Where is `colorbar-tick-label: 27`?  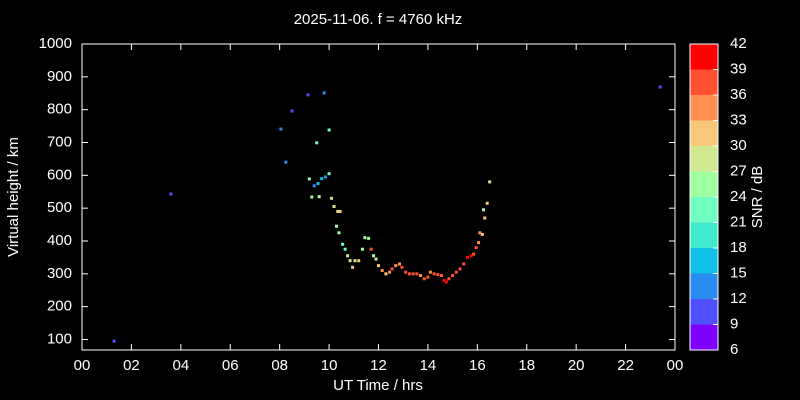
colorbar-tick-label: 27 is located at coordinates (738, 170).